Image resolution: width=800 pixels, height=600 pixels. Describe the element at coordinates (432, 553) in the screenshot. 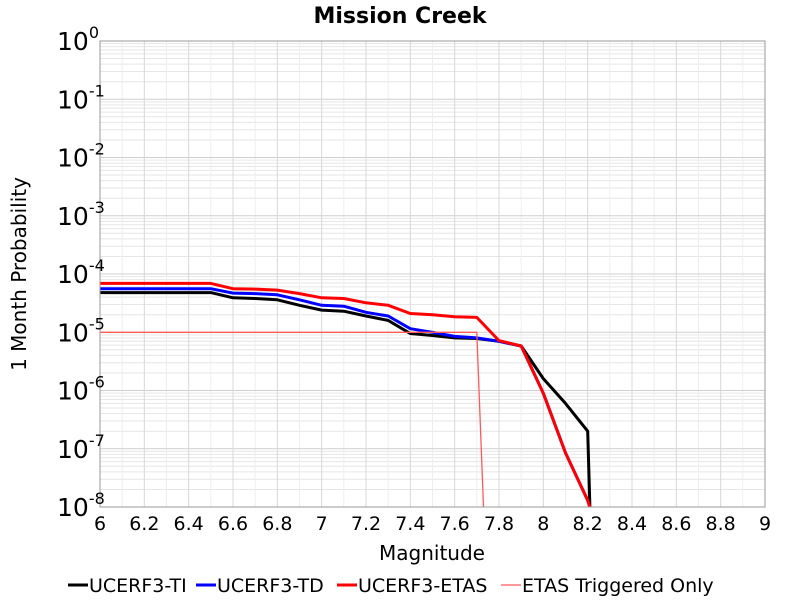

I see `x-axis-label: Magnitude` at that location.